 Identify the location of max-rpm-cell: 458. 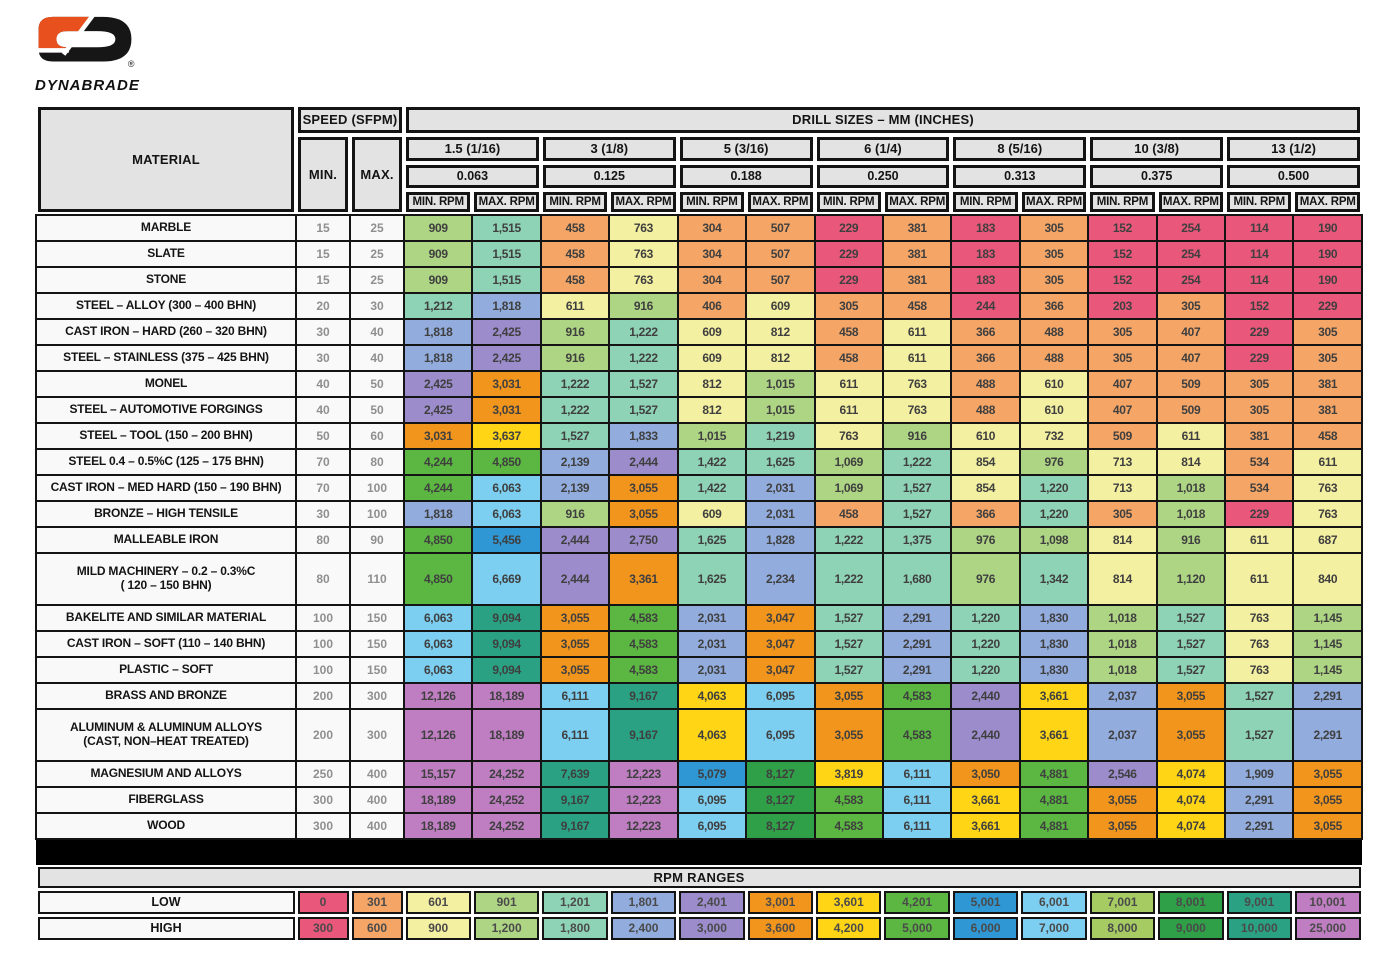
(917, 306).